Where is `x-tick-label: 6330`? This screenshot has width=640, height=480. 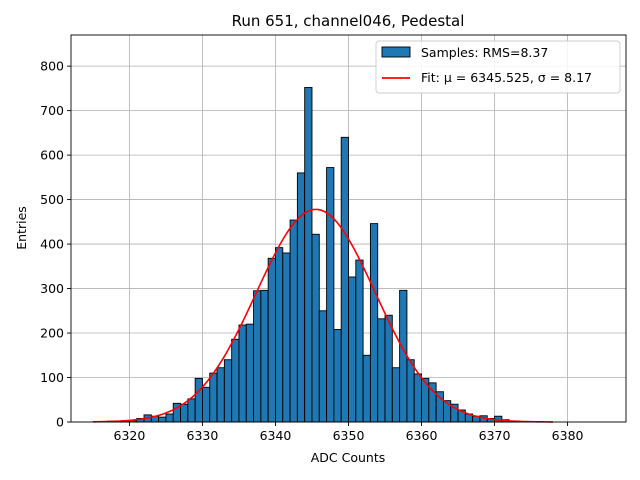 x-tick-label: 6330 is located at coordinates (203, 435).